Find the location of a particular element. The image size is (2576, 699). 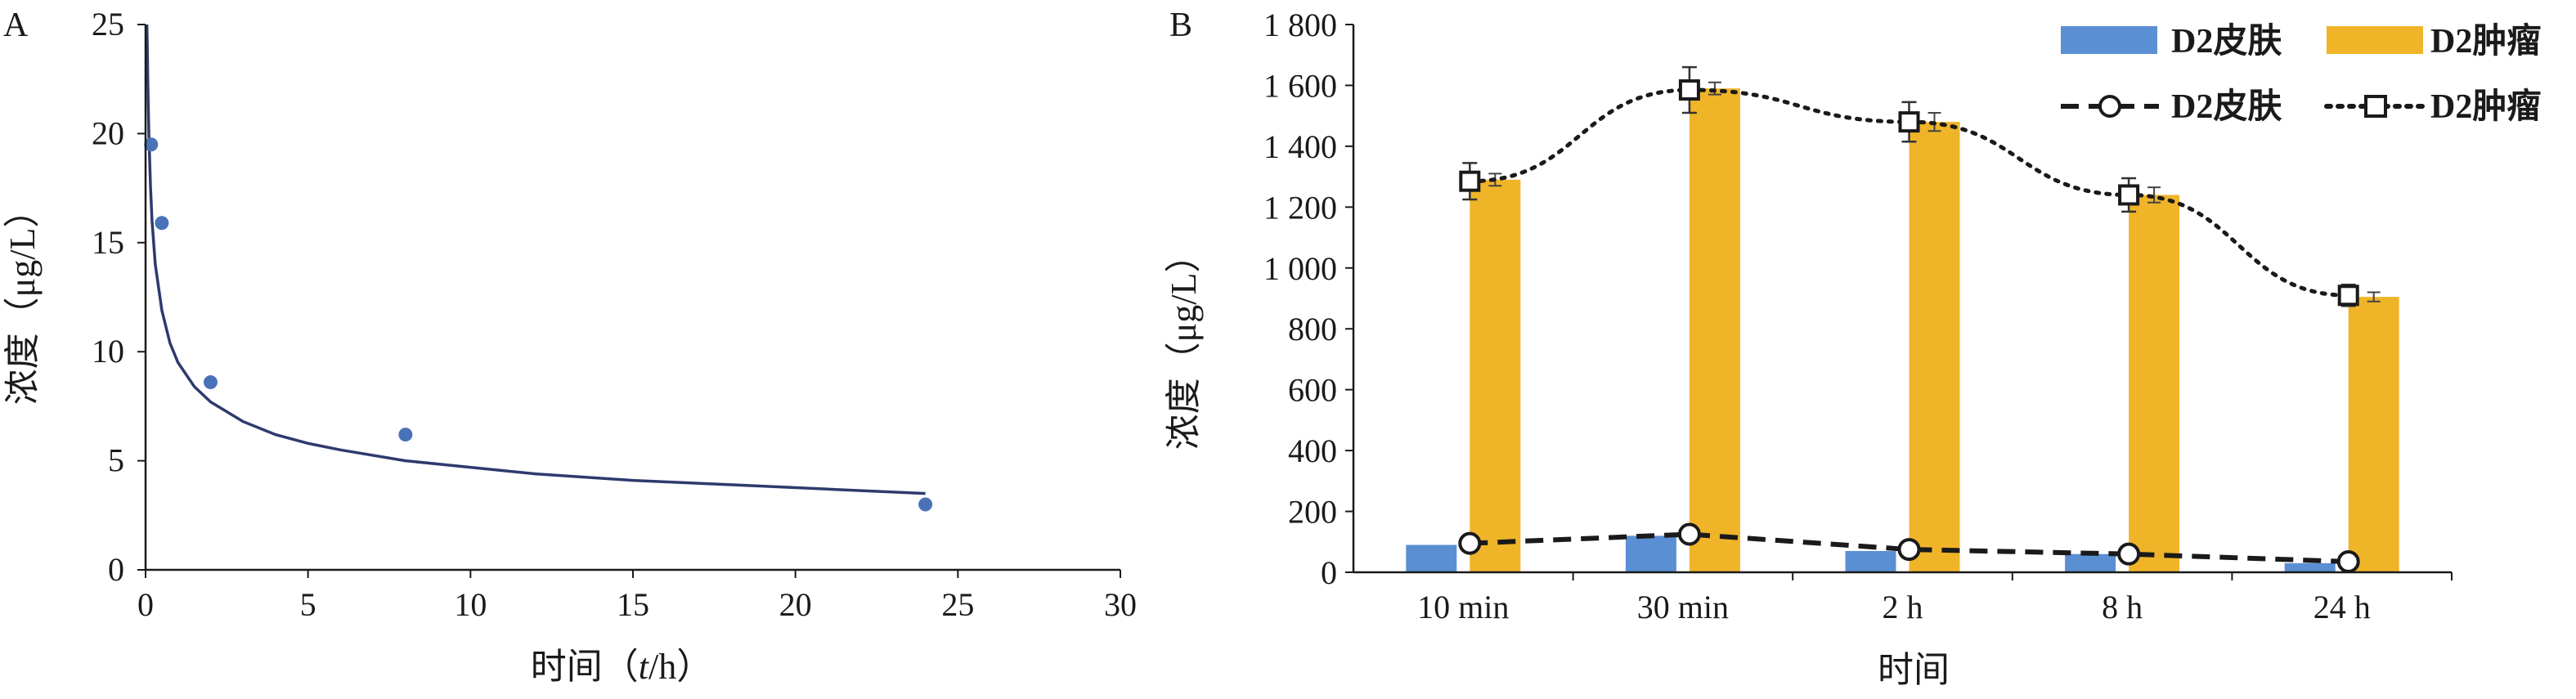

panel-a-y-label: 浓度（μg/L） is located at coordinates (22, 299).